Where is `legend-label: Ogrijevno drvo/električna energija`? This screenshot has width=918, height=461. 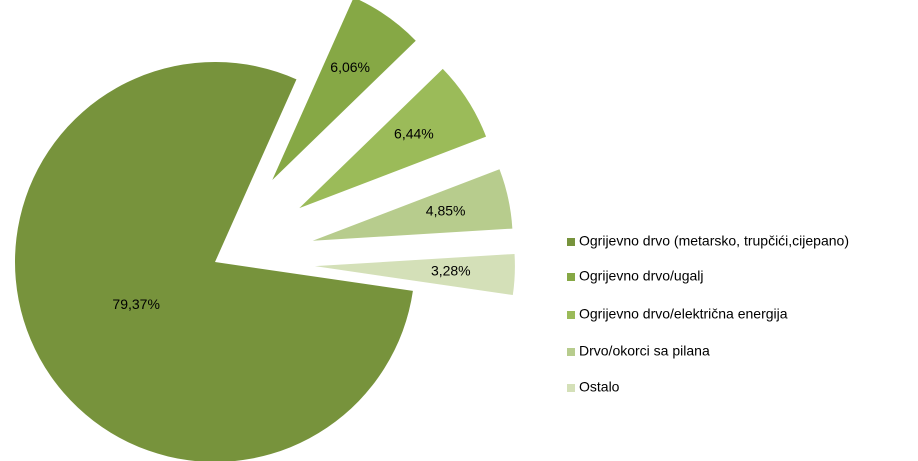 legend-label: Ogrijevno drvo/električna energija is located at coordinates (683, 314).